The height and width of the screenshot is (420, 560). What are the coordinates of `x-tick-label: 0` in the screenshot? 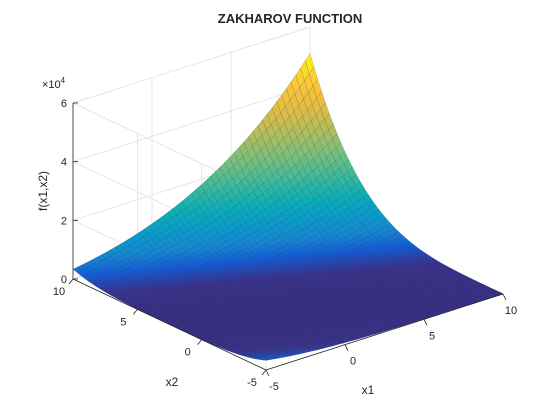 It's located at (353, 362).